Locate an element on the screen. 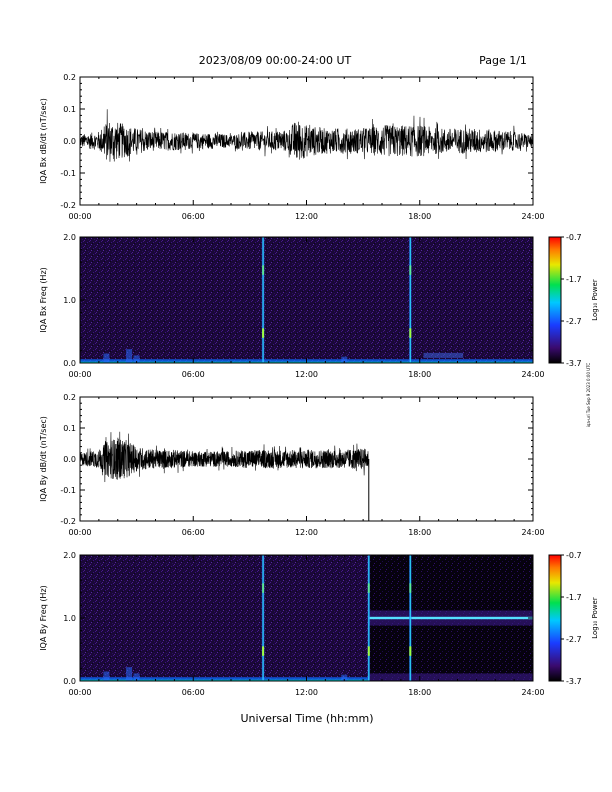 The width and height of the screenshot is (612, 792). horizontal-tone-line is located at coordinates (450, 618).